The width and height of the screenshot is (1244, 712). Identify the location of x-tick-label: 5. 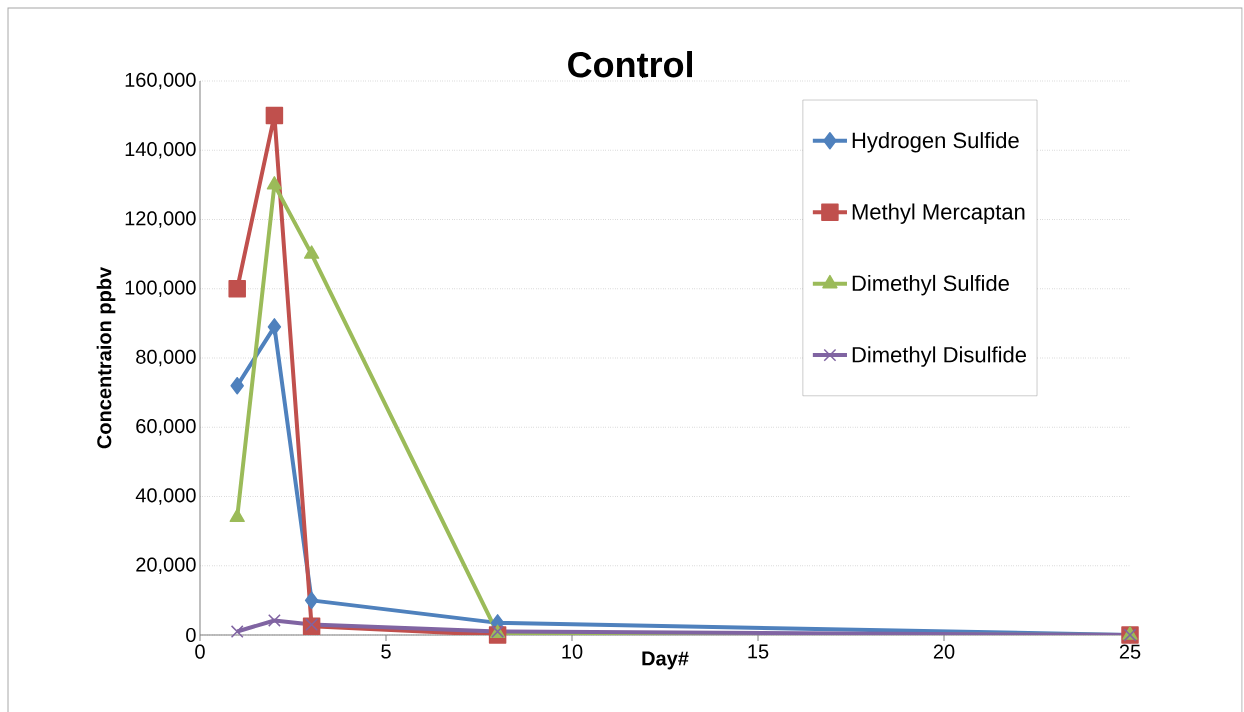
(386, 651).